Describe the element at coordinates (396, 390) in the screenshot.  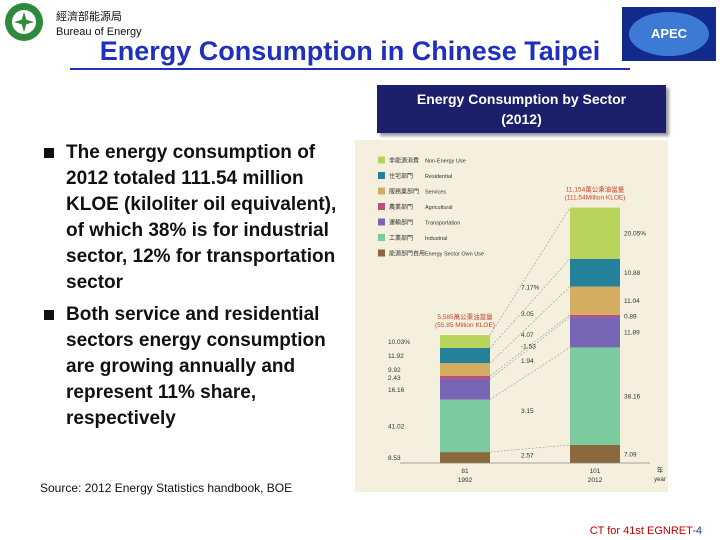
I see `segment-label: 16.16` at that location.